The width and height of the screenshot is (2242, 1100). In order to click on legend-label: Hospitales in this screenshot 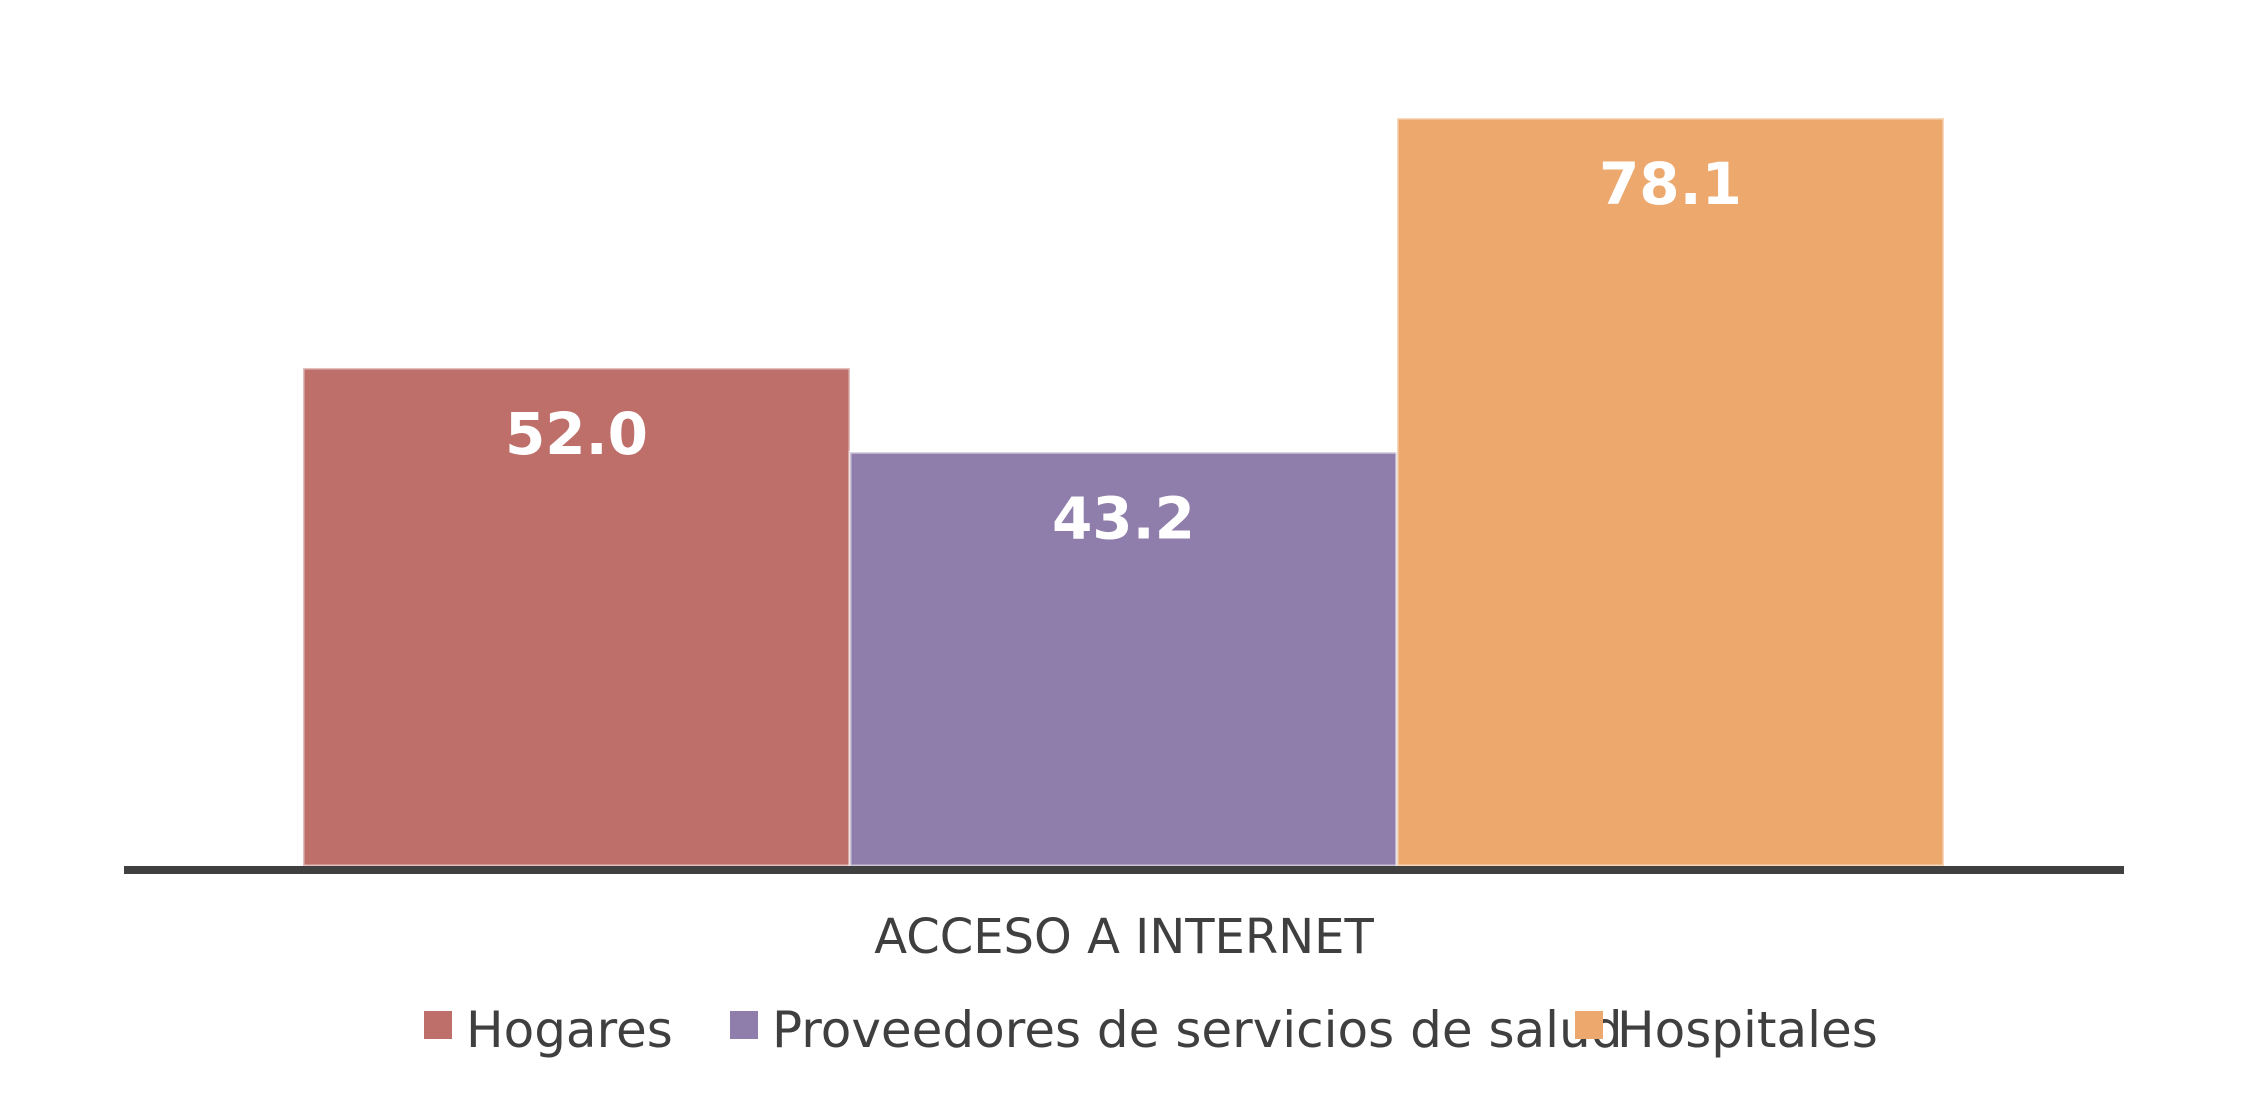, I will do `click(1747, 1030)`.